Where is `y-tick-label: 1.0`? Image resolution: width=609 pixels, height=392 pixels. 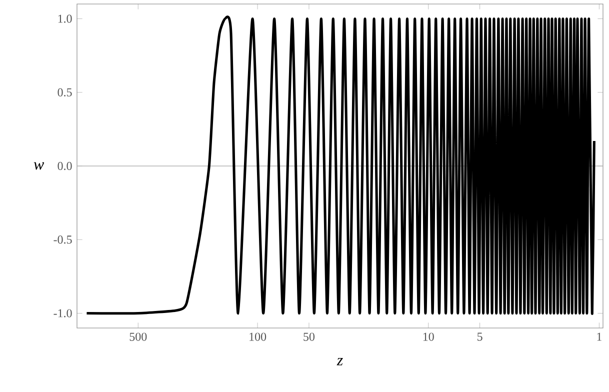 y-tick-label: 1.0 is located at coordinates (65, 18).